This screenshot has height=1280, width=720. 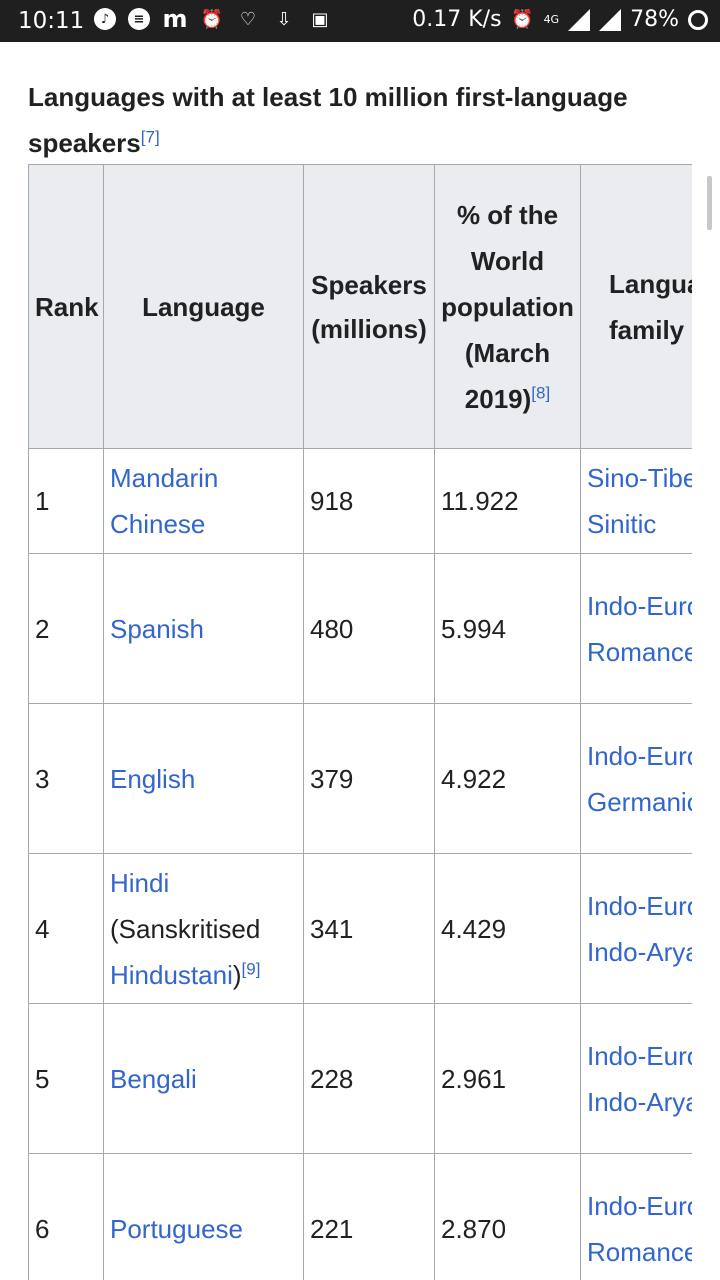 I want to click on notification-icons: ♪ ≡ m ⏰ ♡ ⇩ ▣, so click(x=213, y=19).